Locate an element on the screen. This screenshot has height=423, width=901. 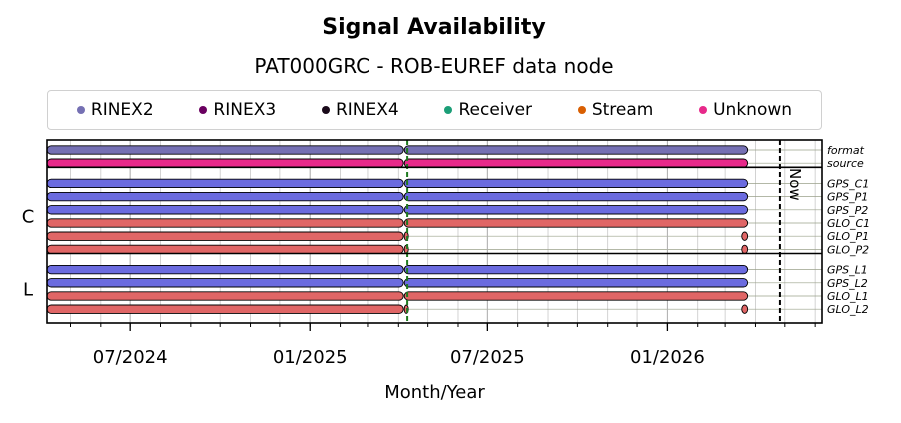
chart-subtitle: PAT000GRC - ROB-EUREF data node is located at coordinates (434, 66).